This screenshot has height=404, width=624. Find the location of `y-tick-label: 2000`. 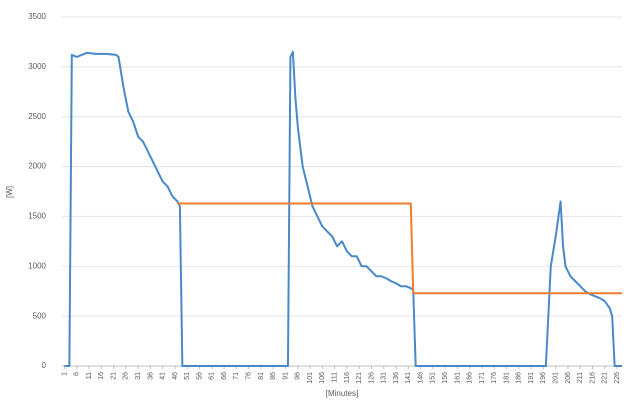

y-tick-label: 2000 is located at coordinates (37, 166).